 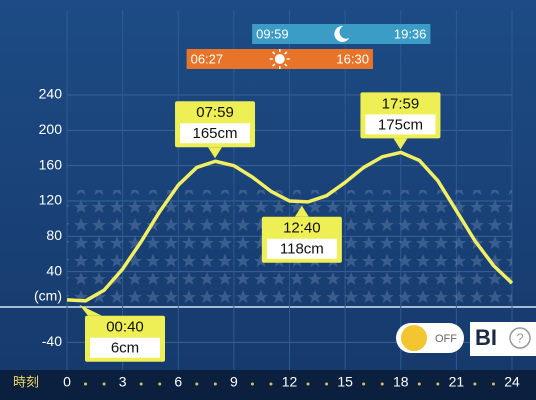 What do you see at coordinates (401, 382) in the screenshot?
I see `x-tick-label: 18` at bounding box center [401, 382].